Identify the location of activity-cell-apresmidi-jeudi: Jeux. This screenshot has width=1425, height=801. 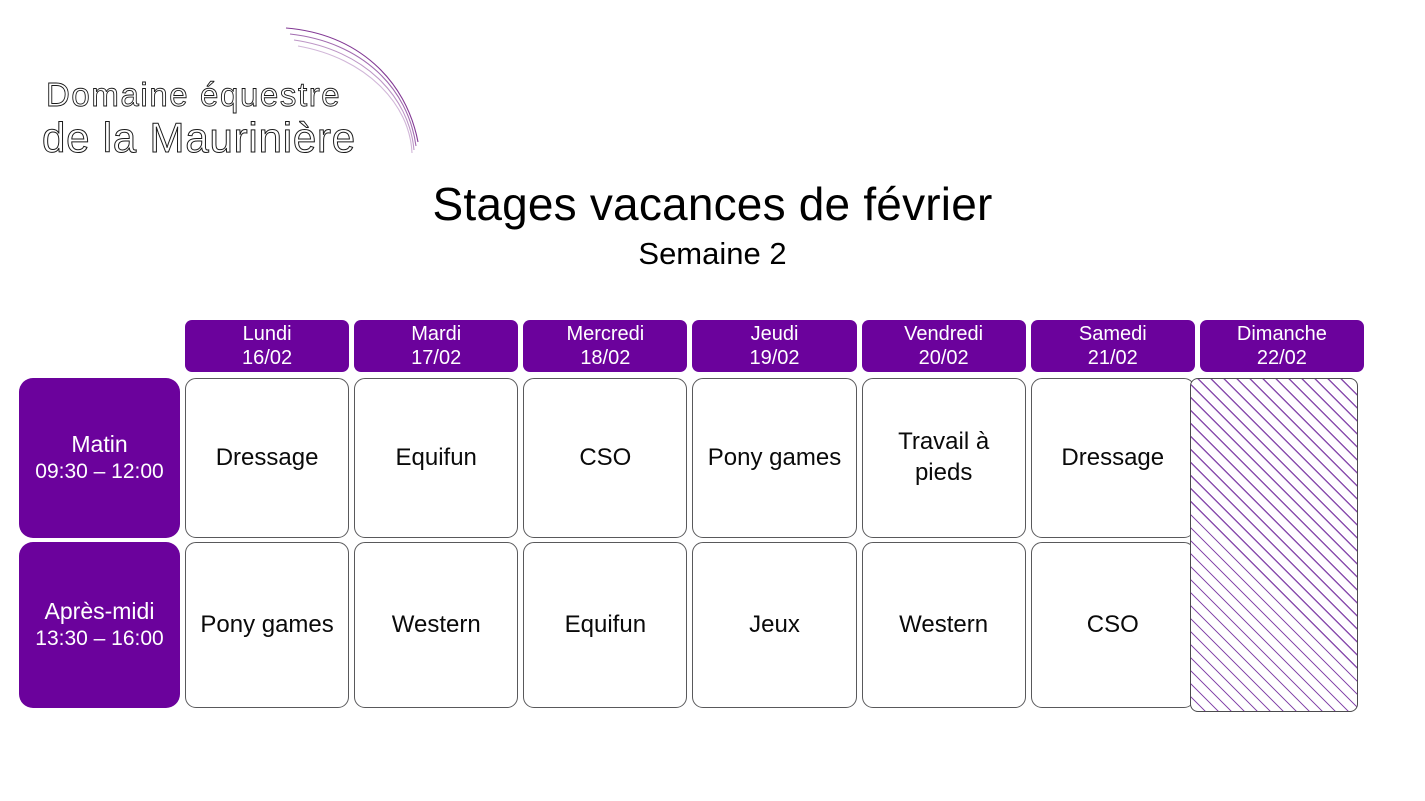
(774, 625).